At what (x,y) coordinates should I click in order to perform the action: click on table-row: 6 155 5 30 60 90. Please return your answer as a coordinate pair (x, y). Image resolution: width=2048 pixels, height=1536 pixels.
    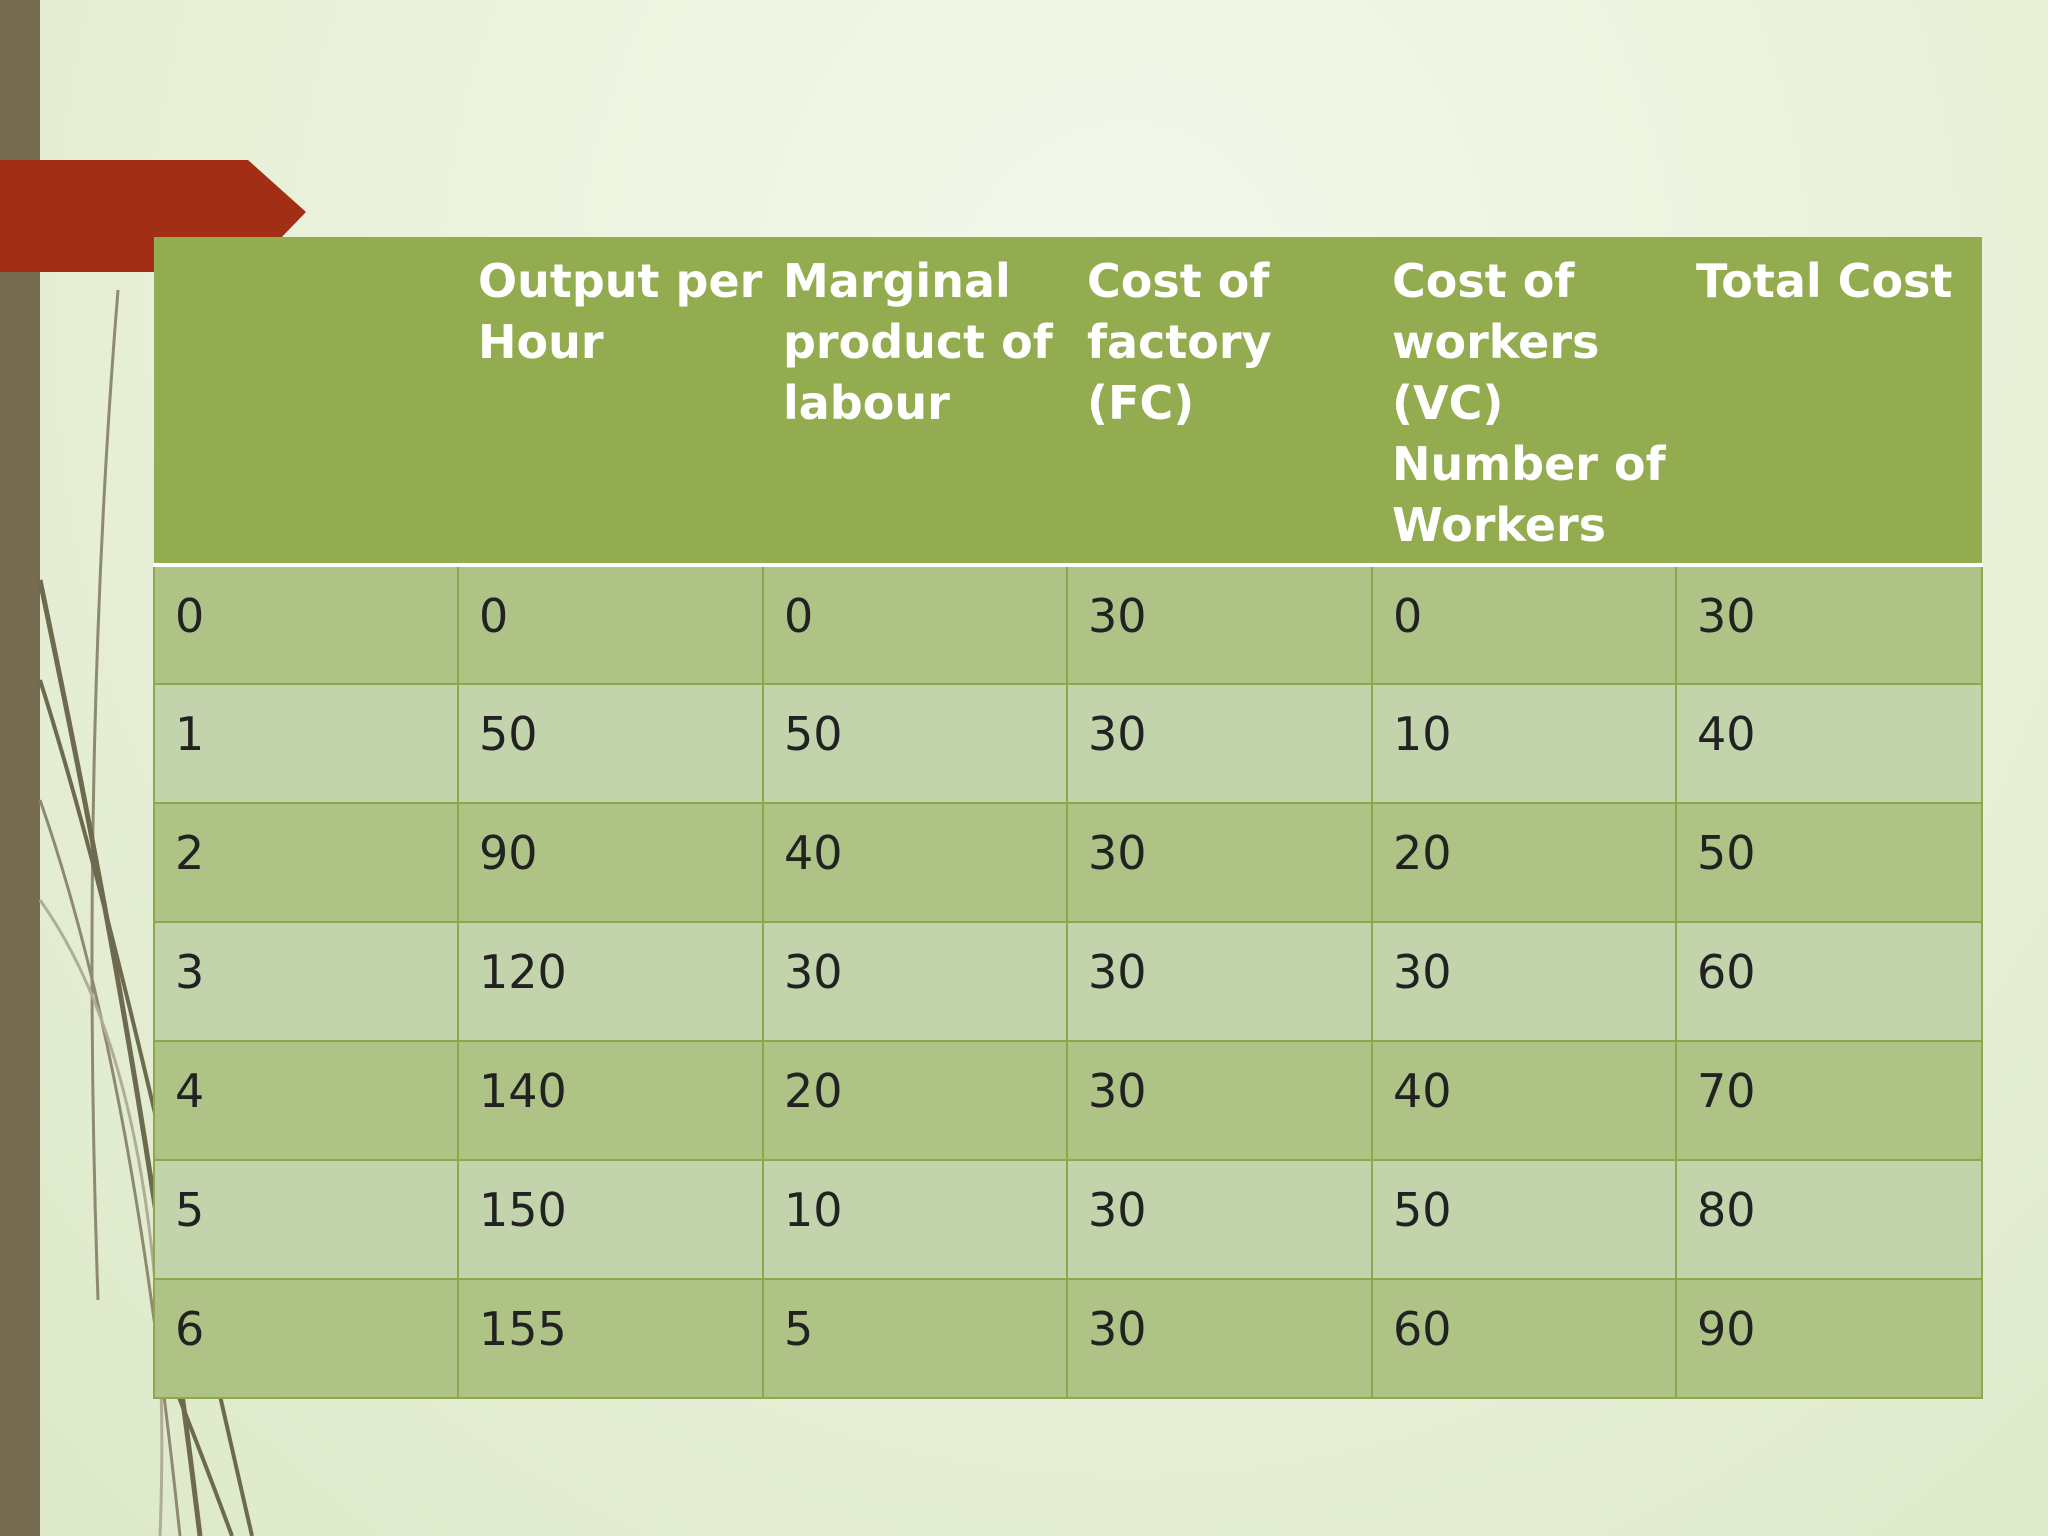
    Looking at the image, I should click on (1068, 1339).